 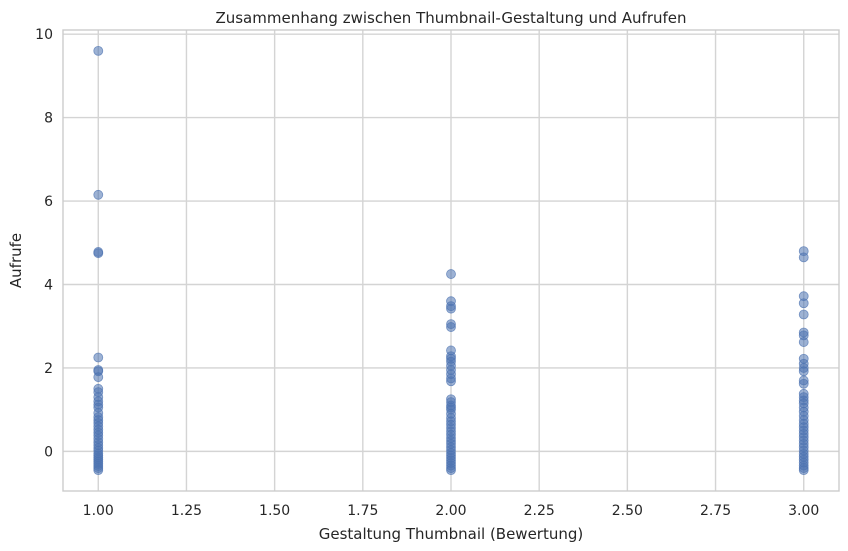 What do you see at coordinates (48, 119) in the screenshot?
I see `y-tick-label: 8` at bounding box center [48, 119].